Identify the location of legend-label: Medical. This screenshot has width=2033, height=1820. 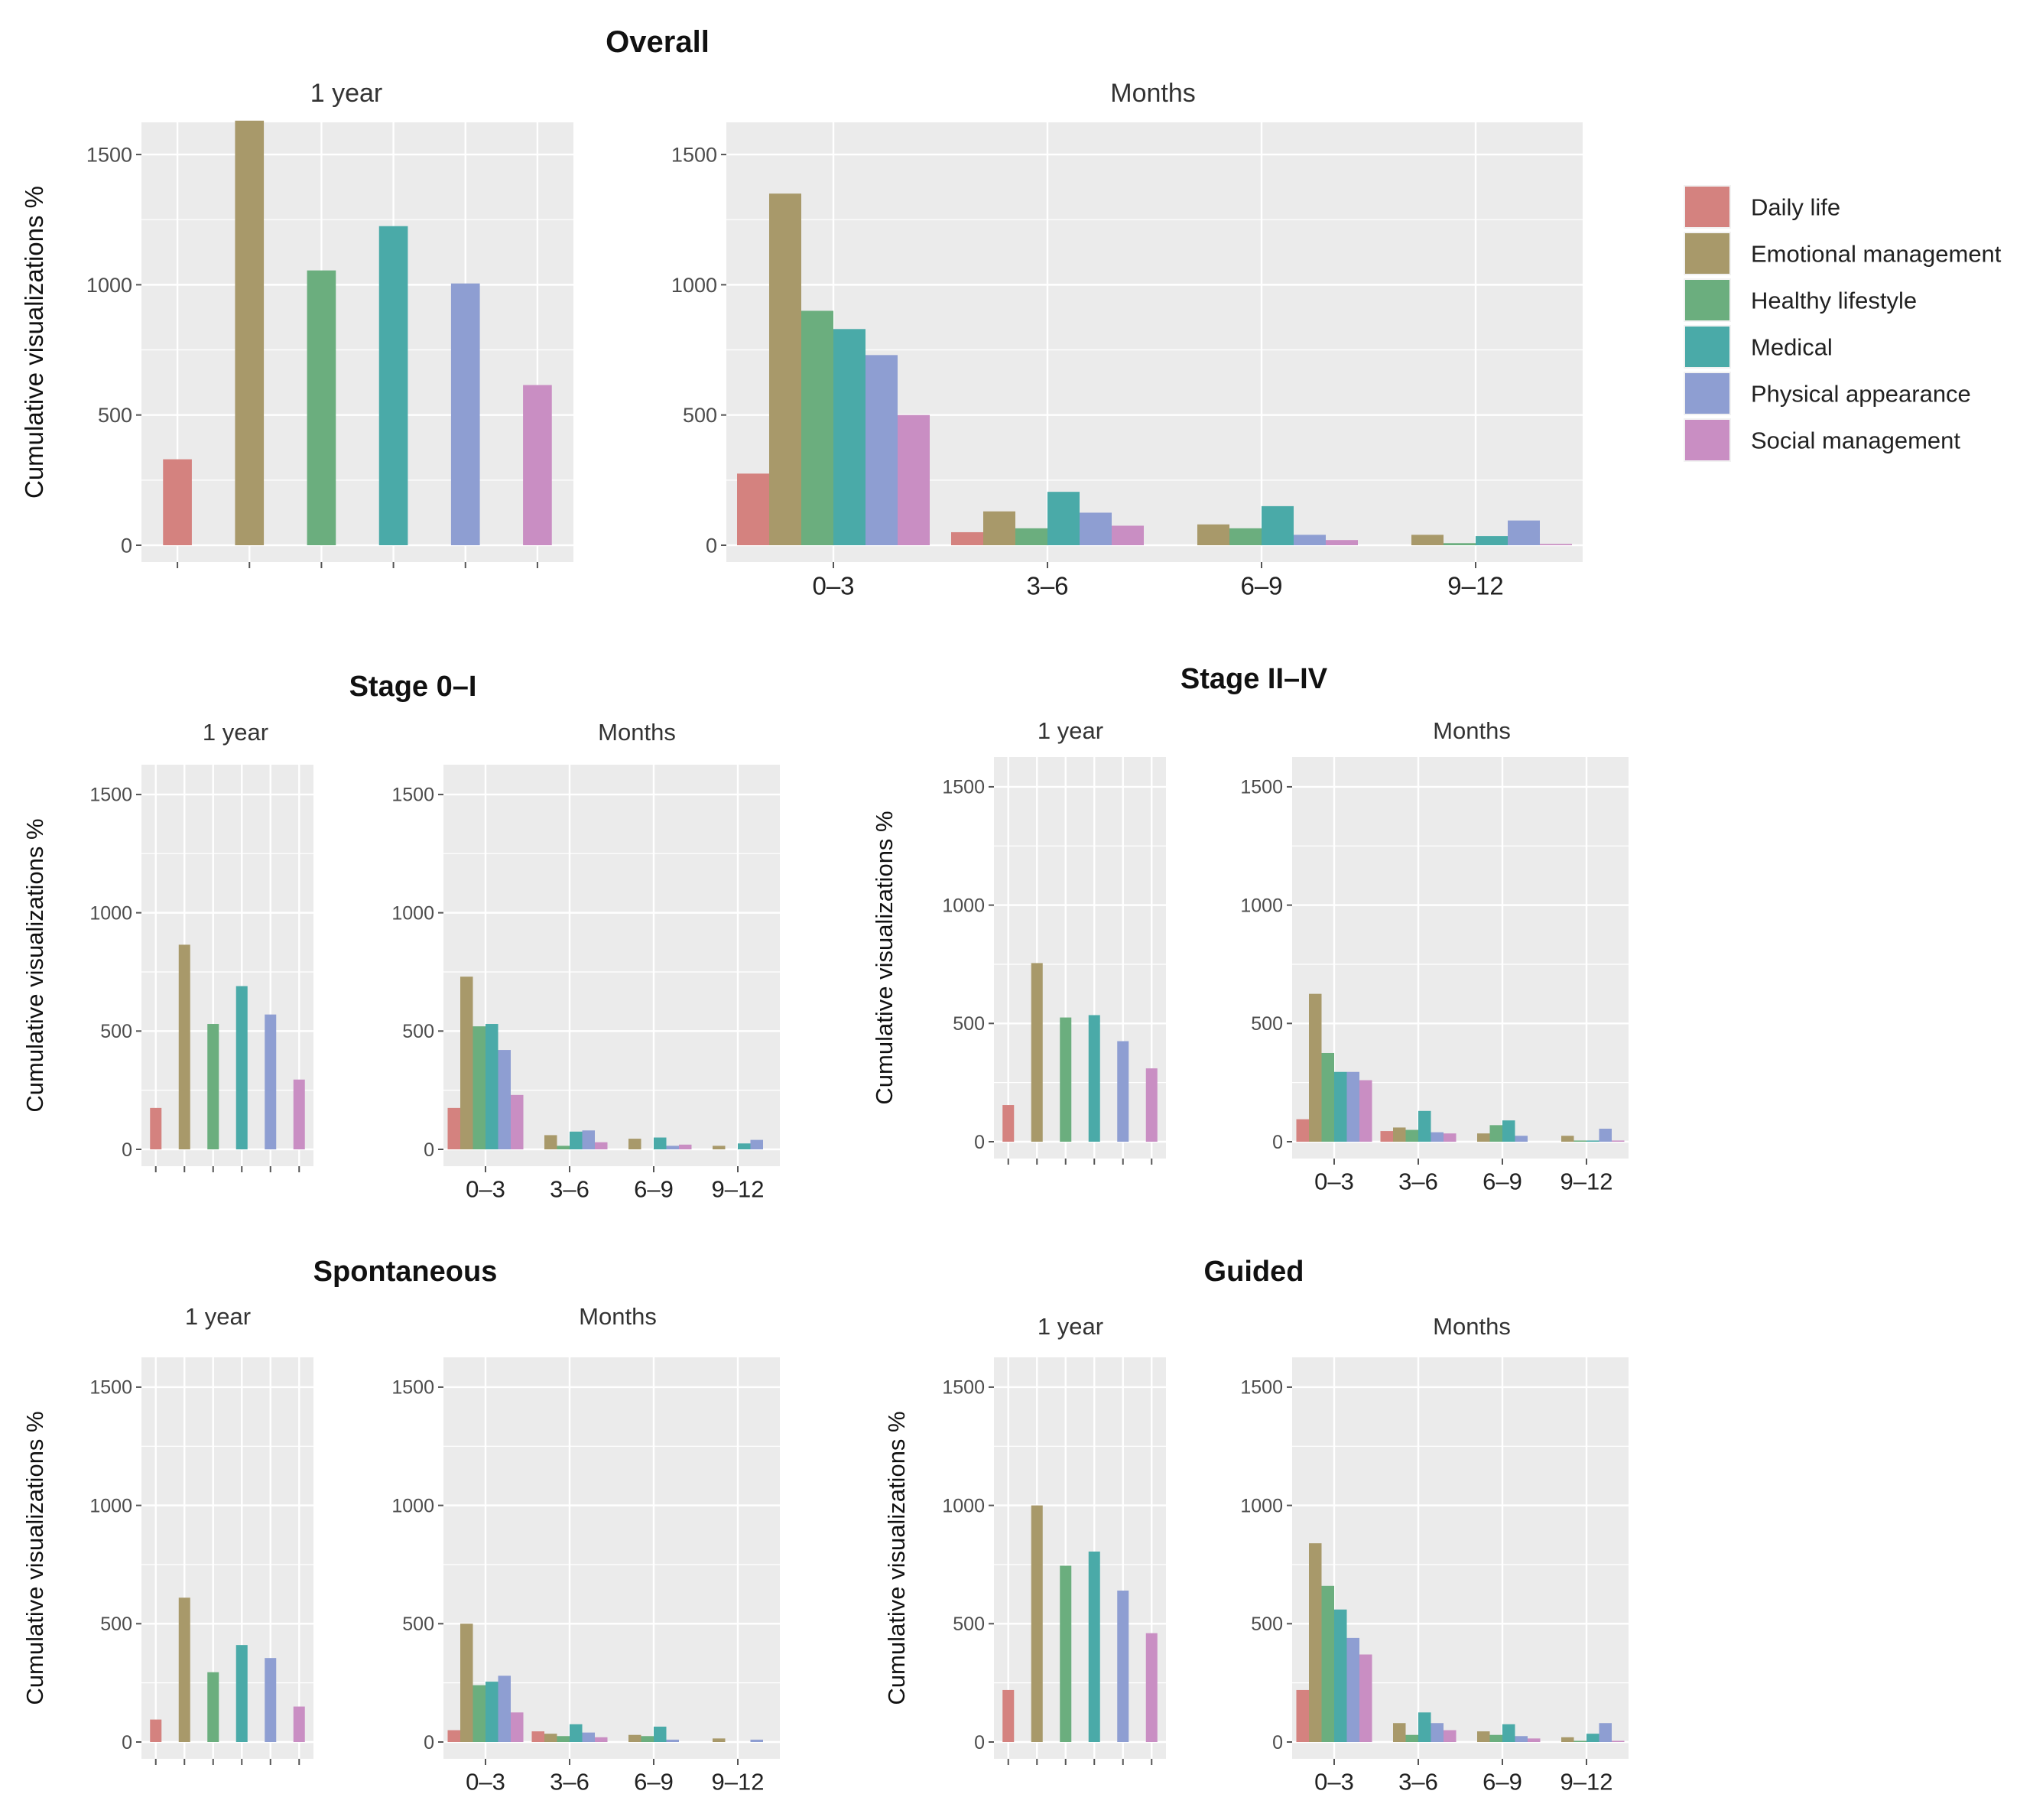
(1792, 347).